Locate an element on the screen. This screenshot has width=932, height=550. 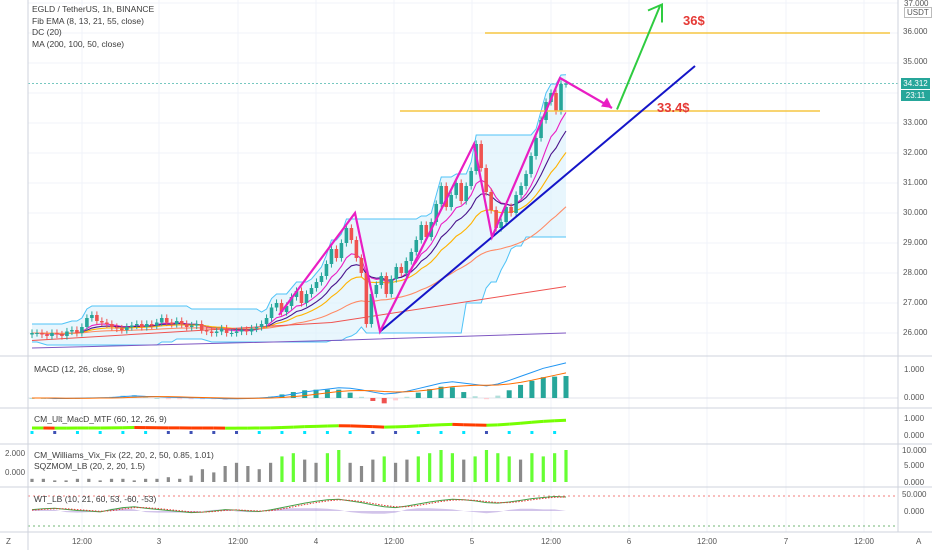
ult-tick: 0.000 is located at coordinates (914, 435).